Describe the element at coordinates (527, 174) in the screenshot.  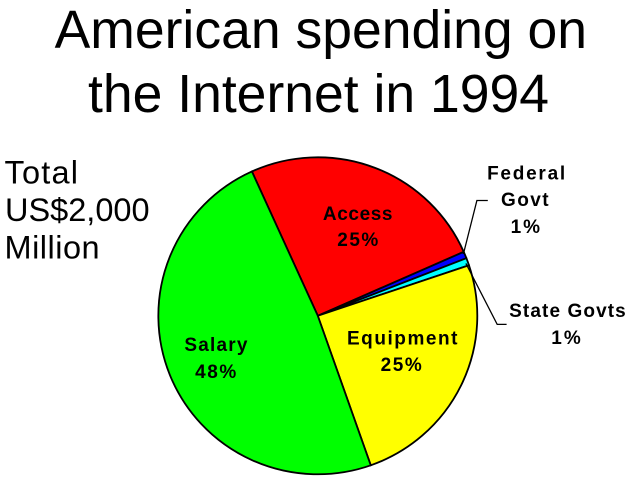
I see `svg-text: Federal` at that location.